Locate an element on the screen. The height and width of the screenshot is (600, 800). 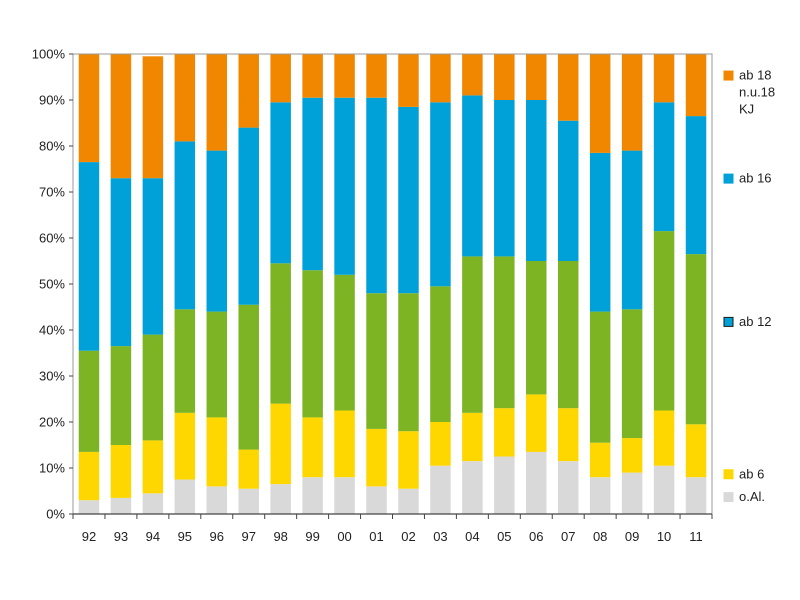
x-tick-label: 97 is located at coordinates (248, 536).